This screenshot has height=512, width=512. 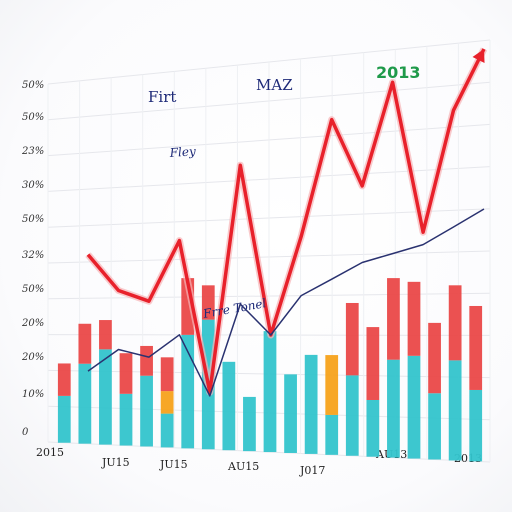 What do you see at coordinates (274, 85) in the screenshot?
I see `header-label-2: MAZ` at bounding box center [274, 85].